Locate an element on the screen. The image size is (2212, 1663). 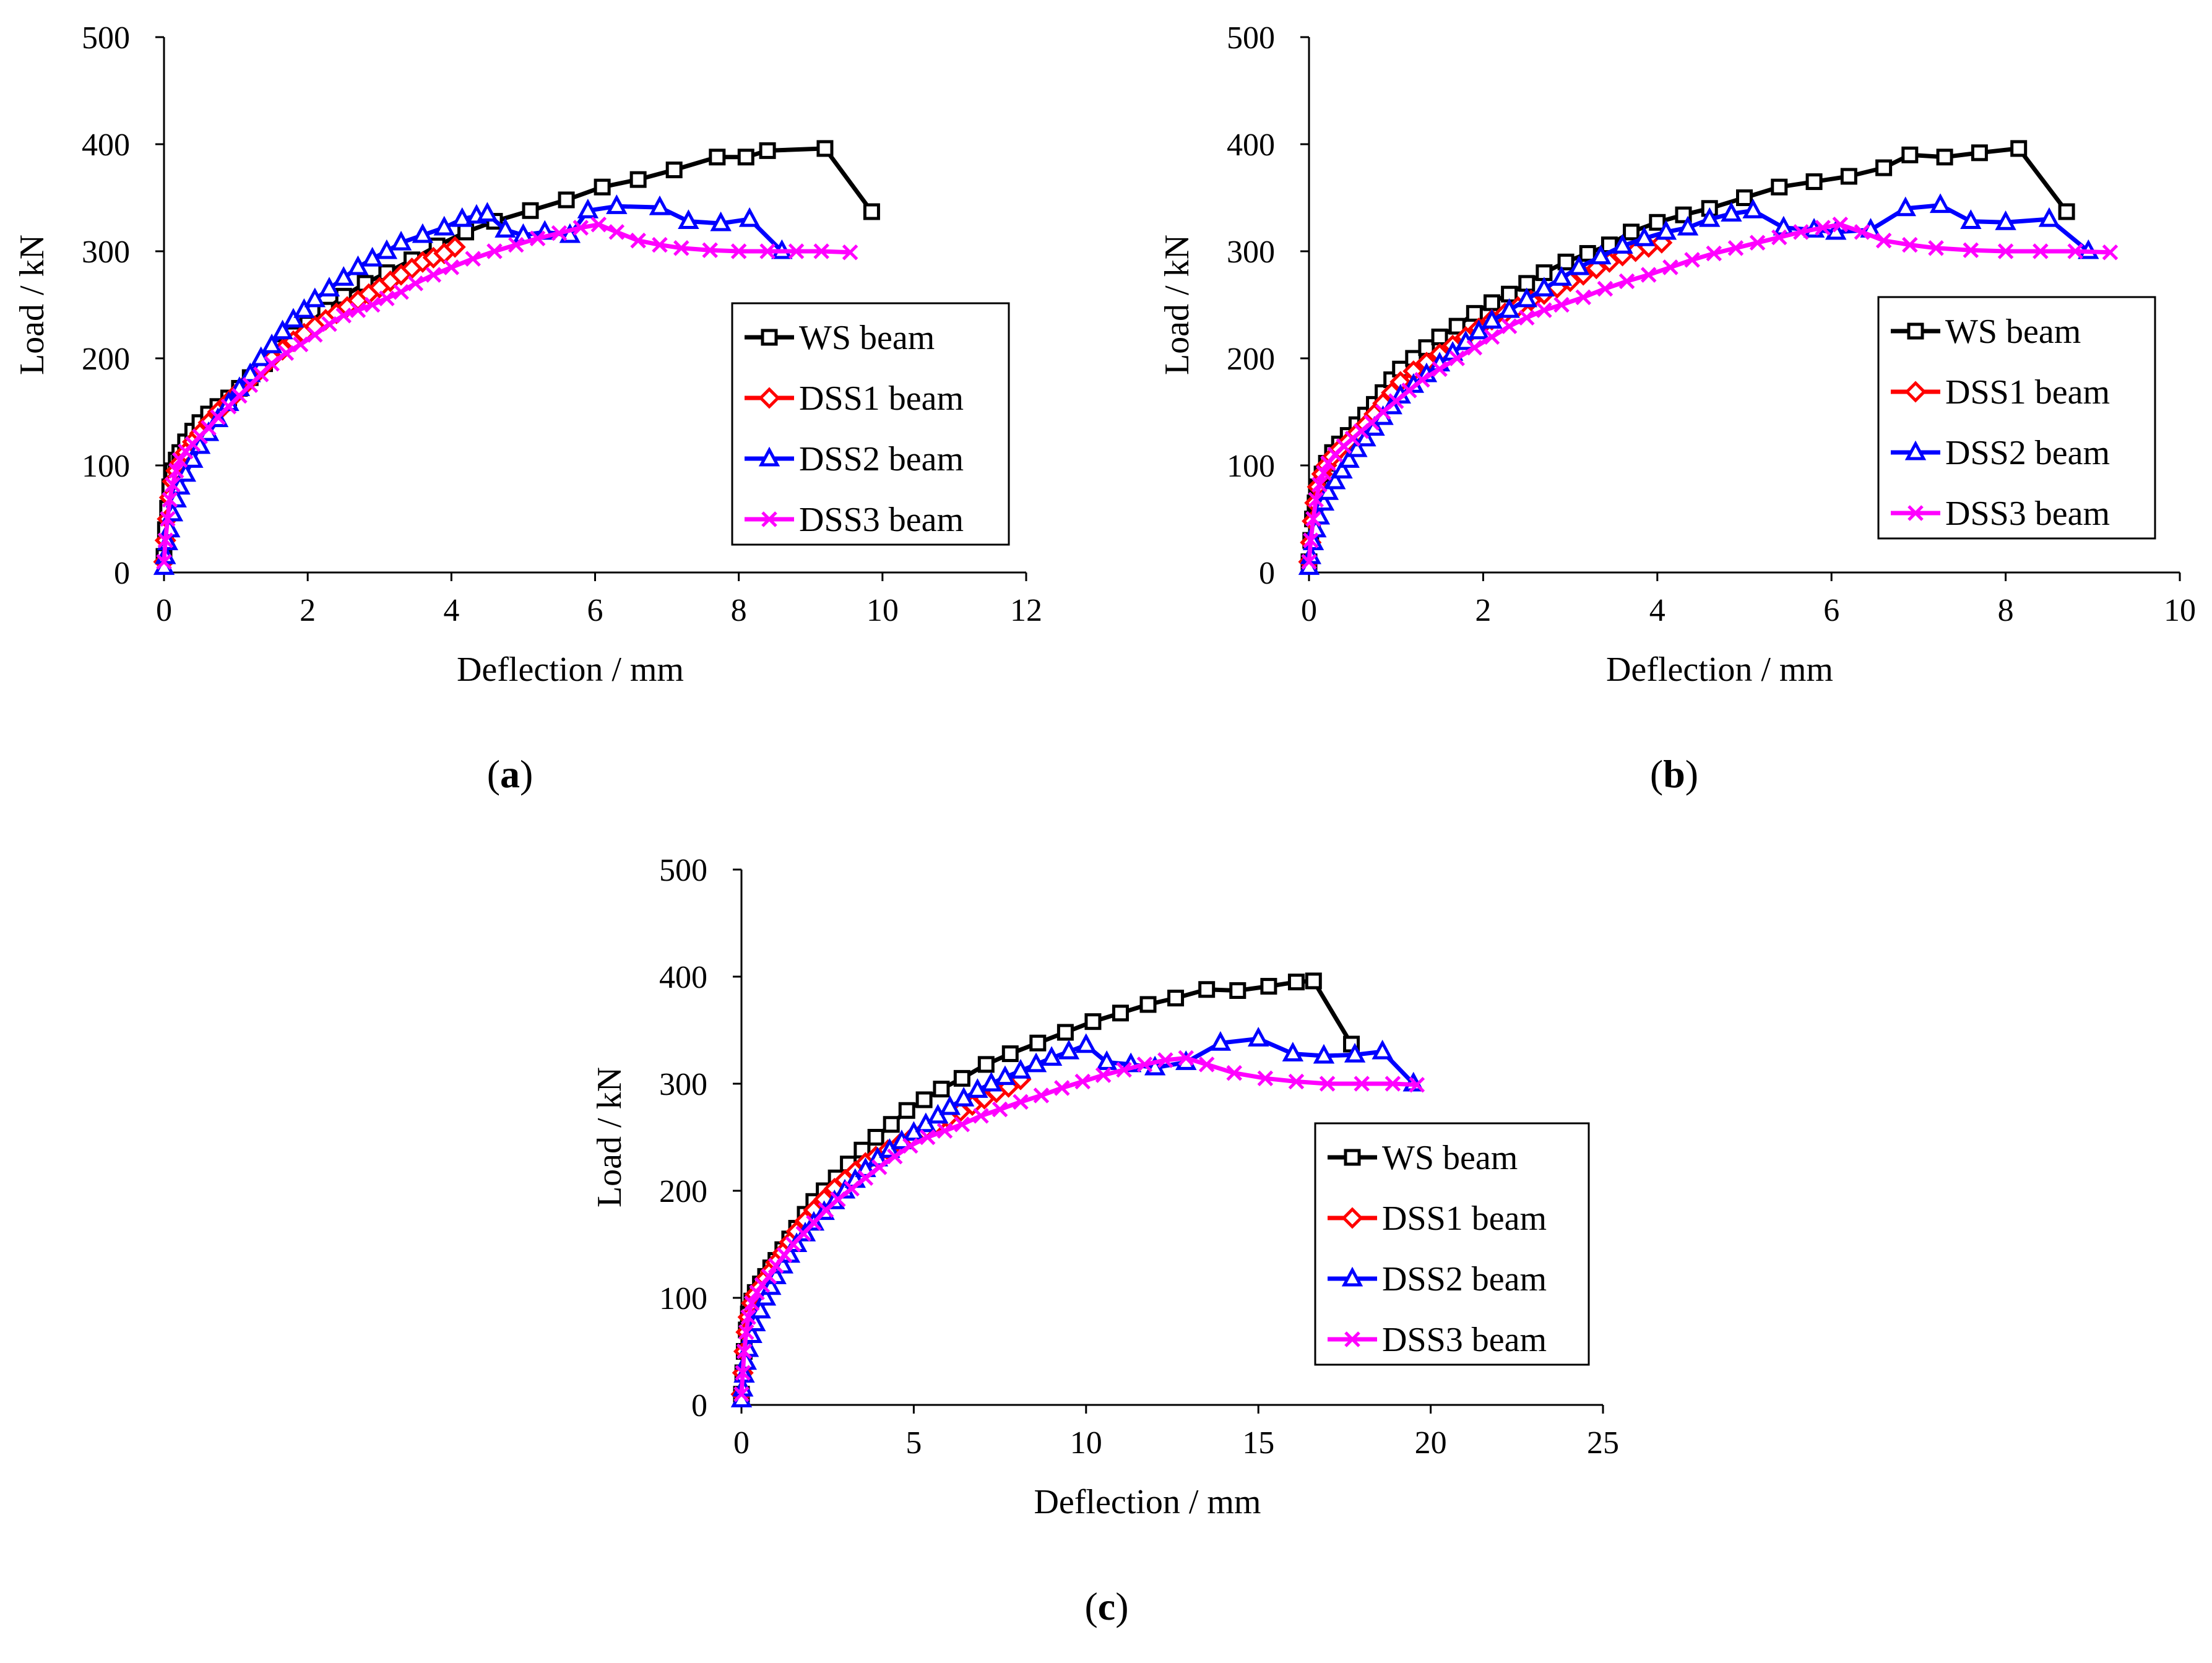
legend: WS beam DSS1 beam DSS2 beam DSS3 beam is located at coordinates (870, 424).